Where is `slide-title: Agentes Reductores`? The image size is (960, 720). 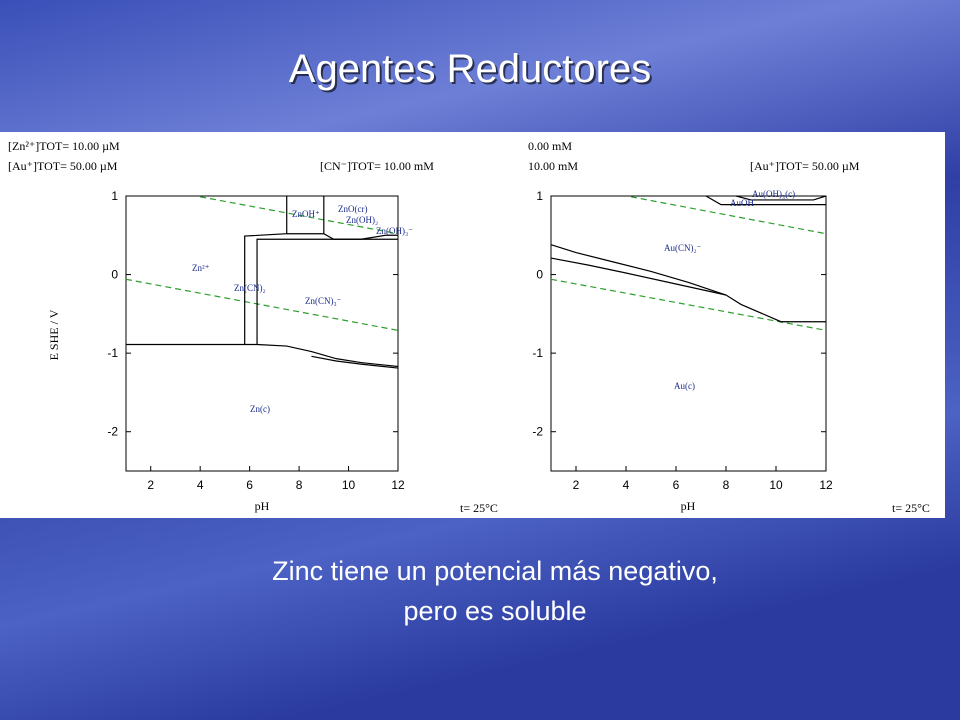
slide-title: Agentes Reductores is located at coordinates (470, 69).